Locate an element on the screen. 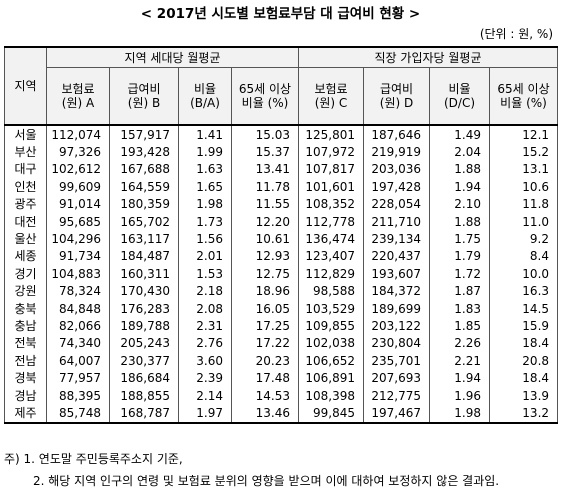 The height and width of the screenshot is (493, 561). value-cell: 2.39 is located at coordinates (205, 378).